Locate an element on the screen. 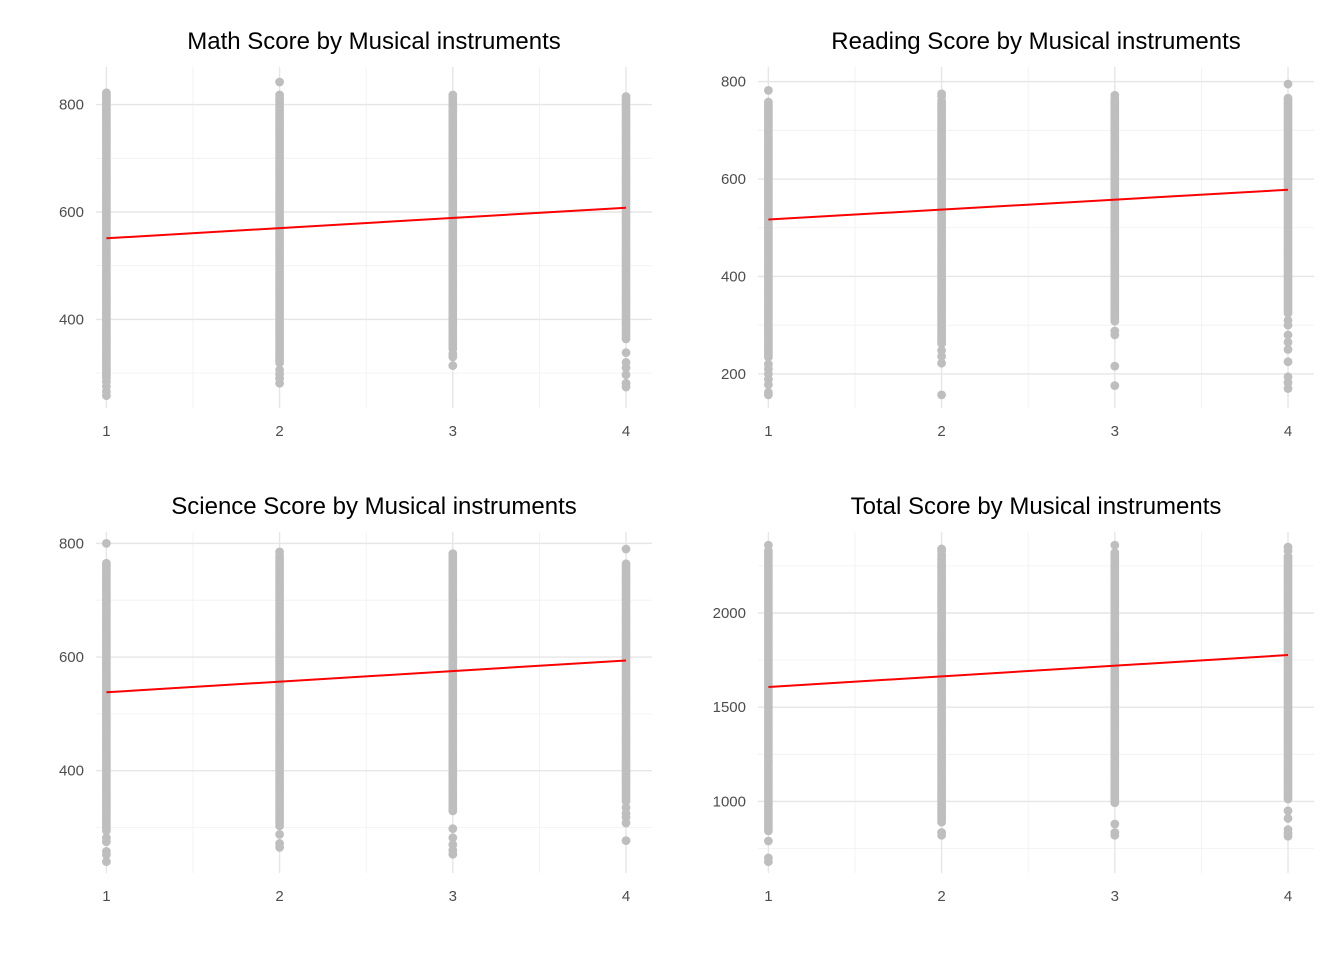 This screenshot has height=960, width=1344. panel-title: Total Score by Musical instruments is located at coordinates (1036, 506).